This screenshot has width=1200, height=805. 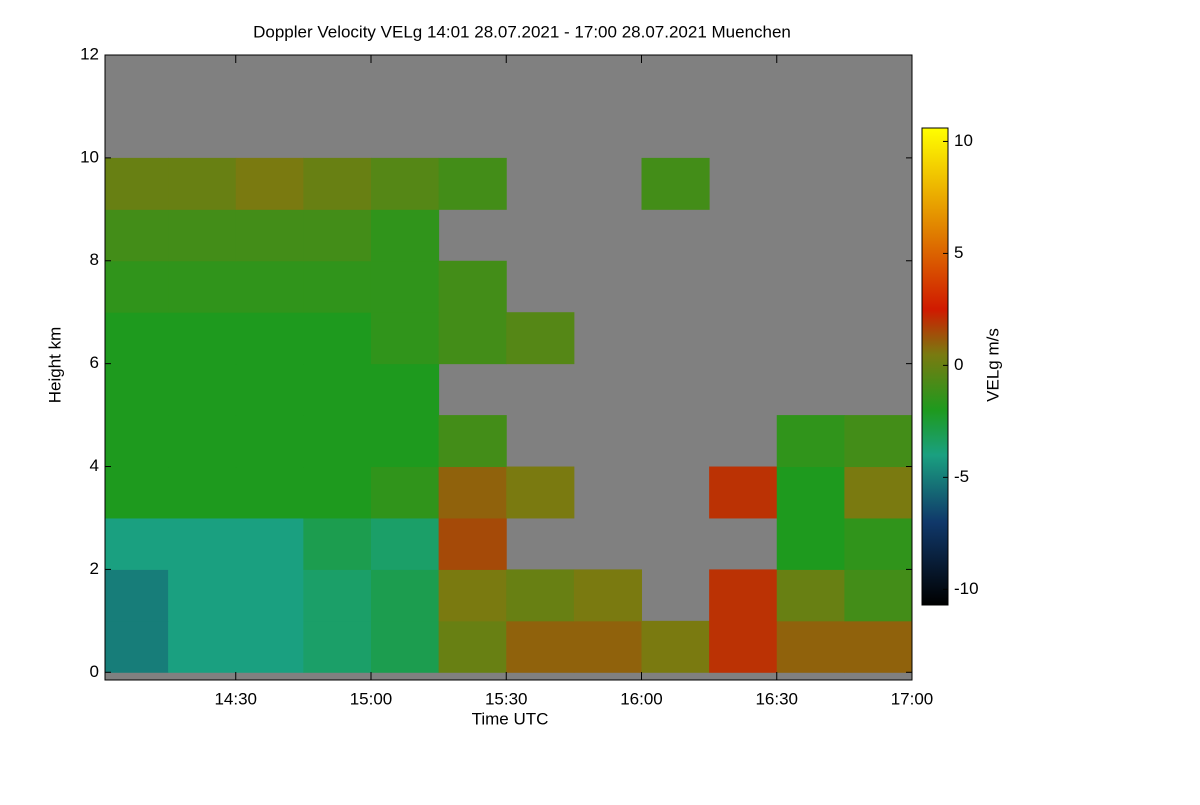 What do you see at coordinates (641, 698) in the screenshot?
I see `x-tick-label: 16:00` at bounding box center [641, 698].